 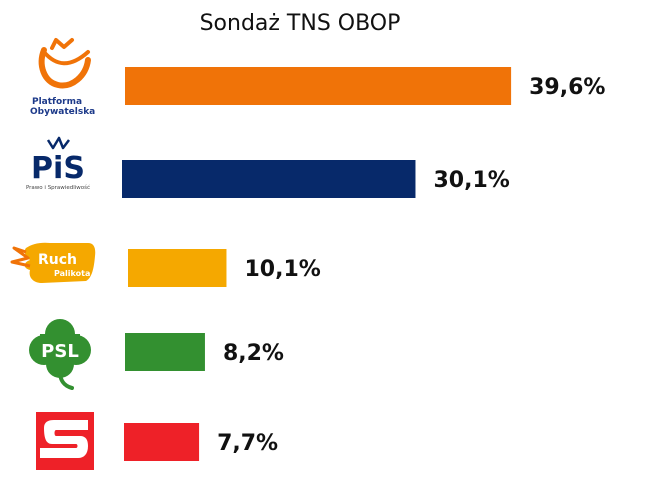 I want to click on po-logo-line1: Platforma, so click(x=57, y=102).